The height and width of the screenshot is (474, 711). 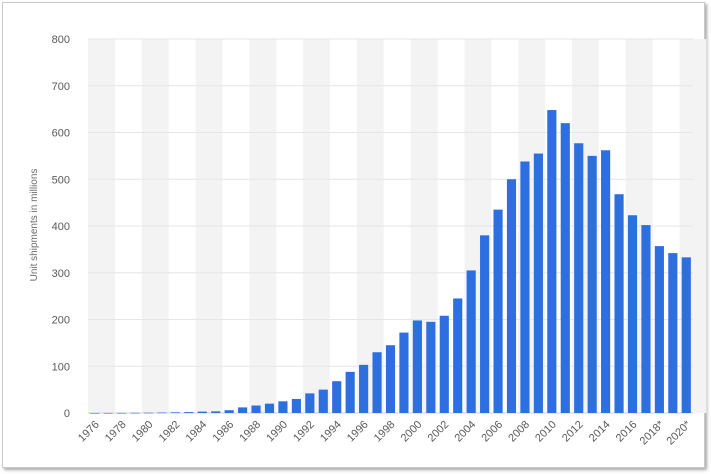 I want to click on y-tick-labels: 0 100 200 300 400 500 600 700 800, so click(x=61, y=227).